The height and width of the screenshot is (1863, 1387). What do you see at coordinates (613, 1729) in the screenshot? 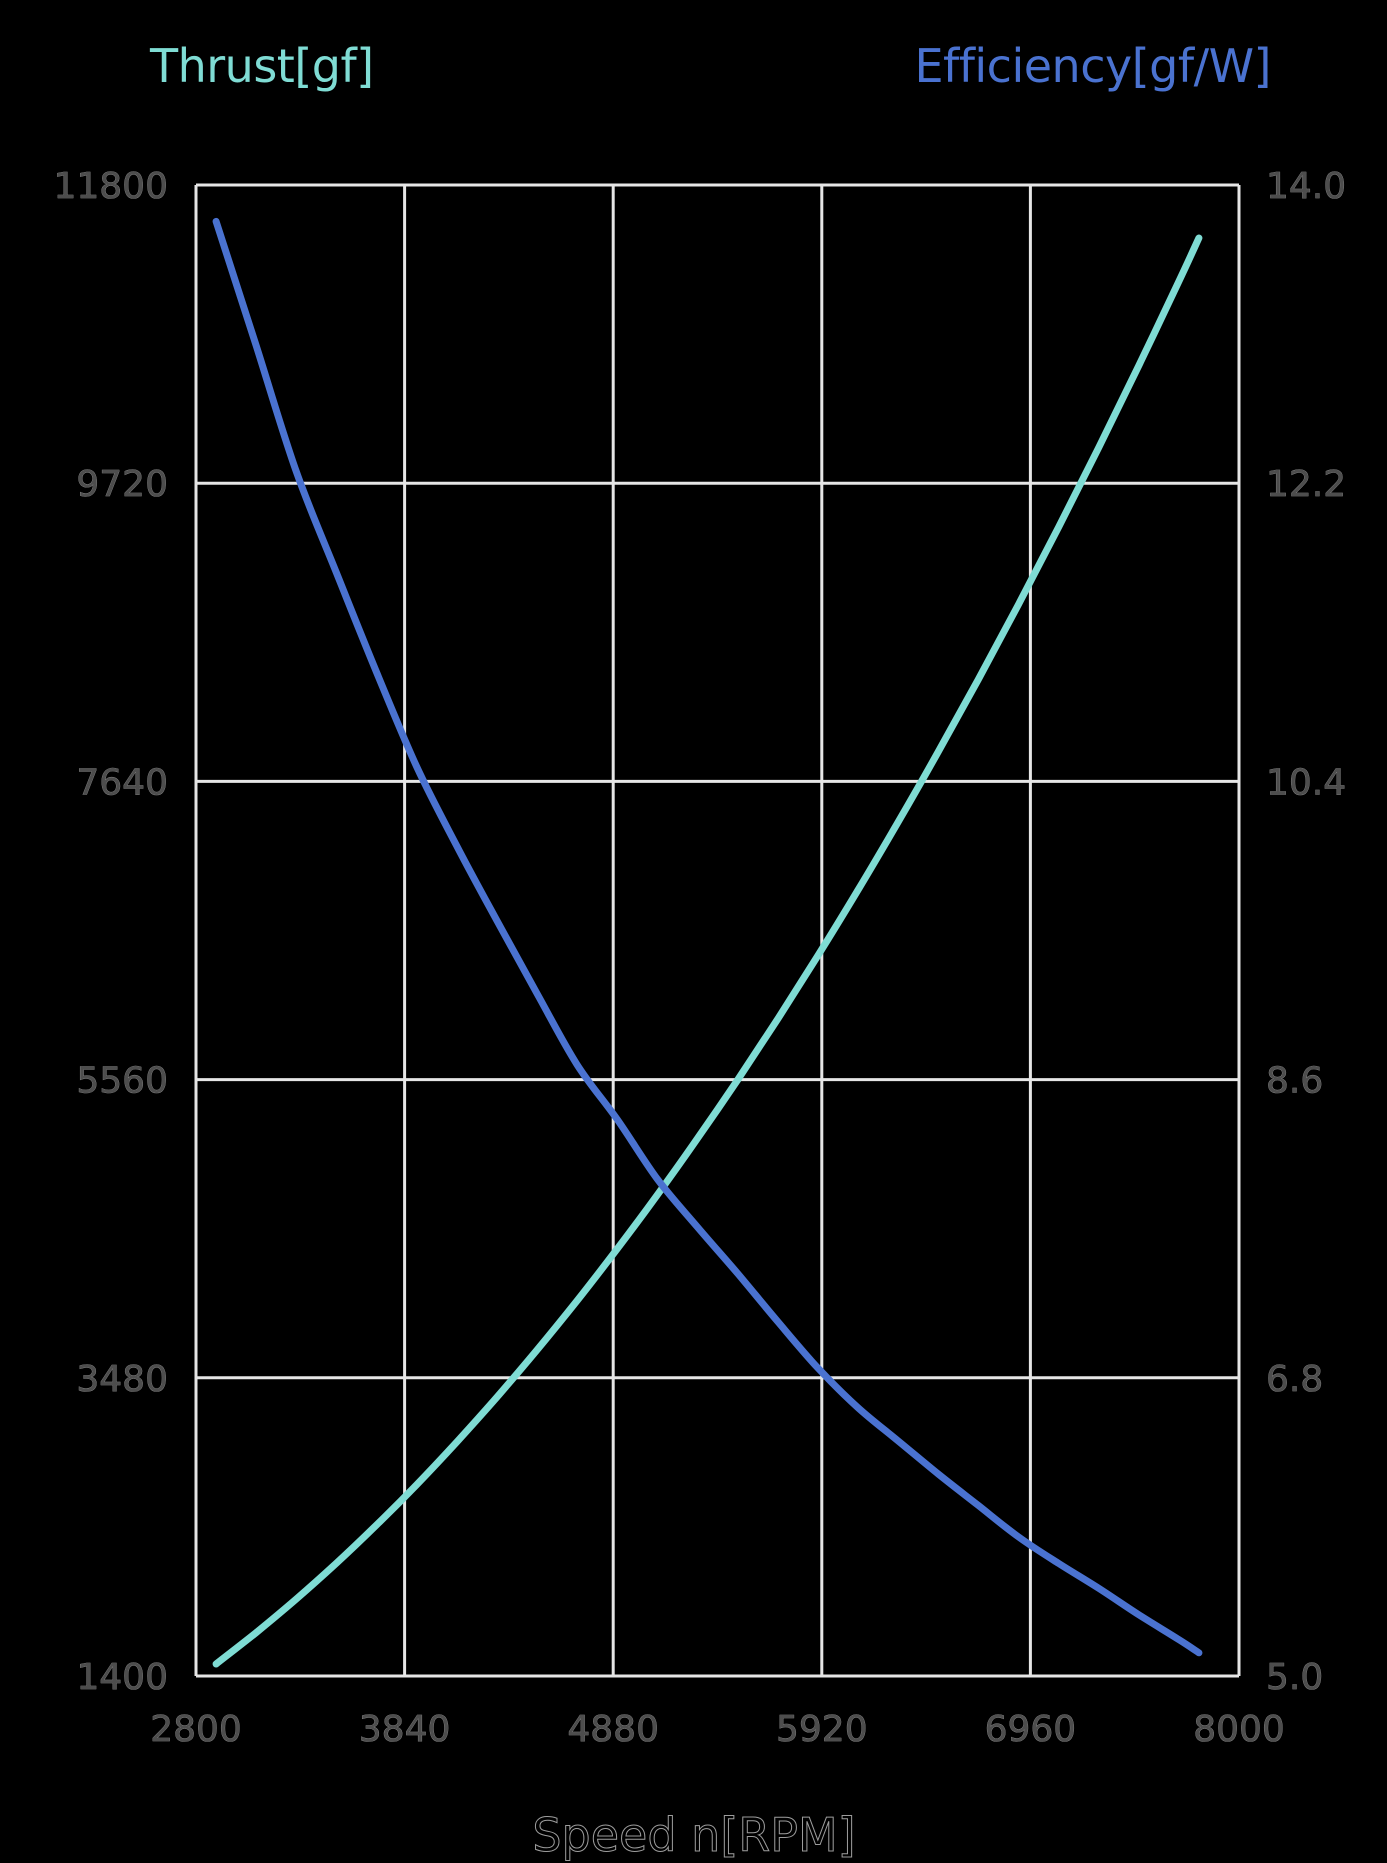
I see `x-tick-label: 4880` at bounding box center [613, 1729].